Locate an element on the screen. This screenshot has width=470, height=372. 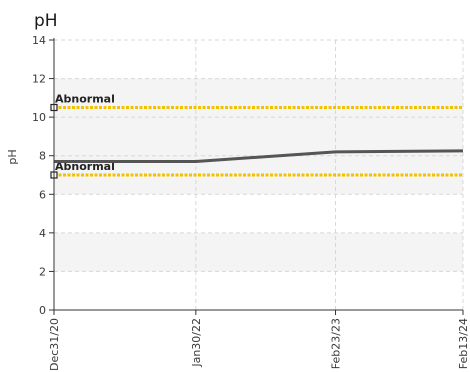
y-tick-label: 6 is located at coordinates (42, 194).